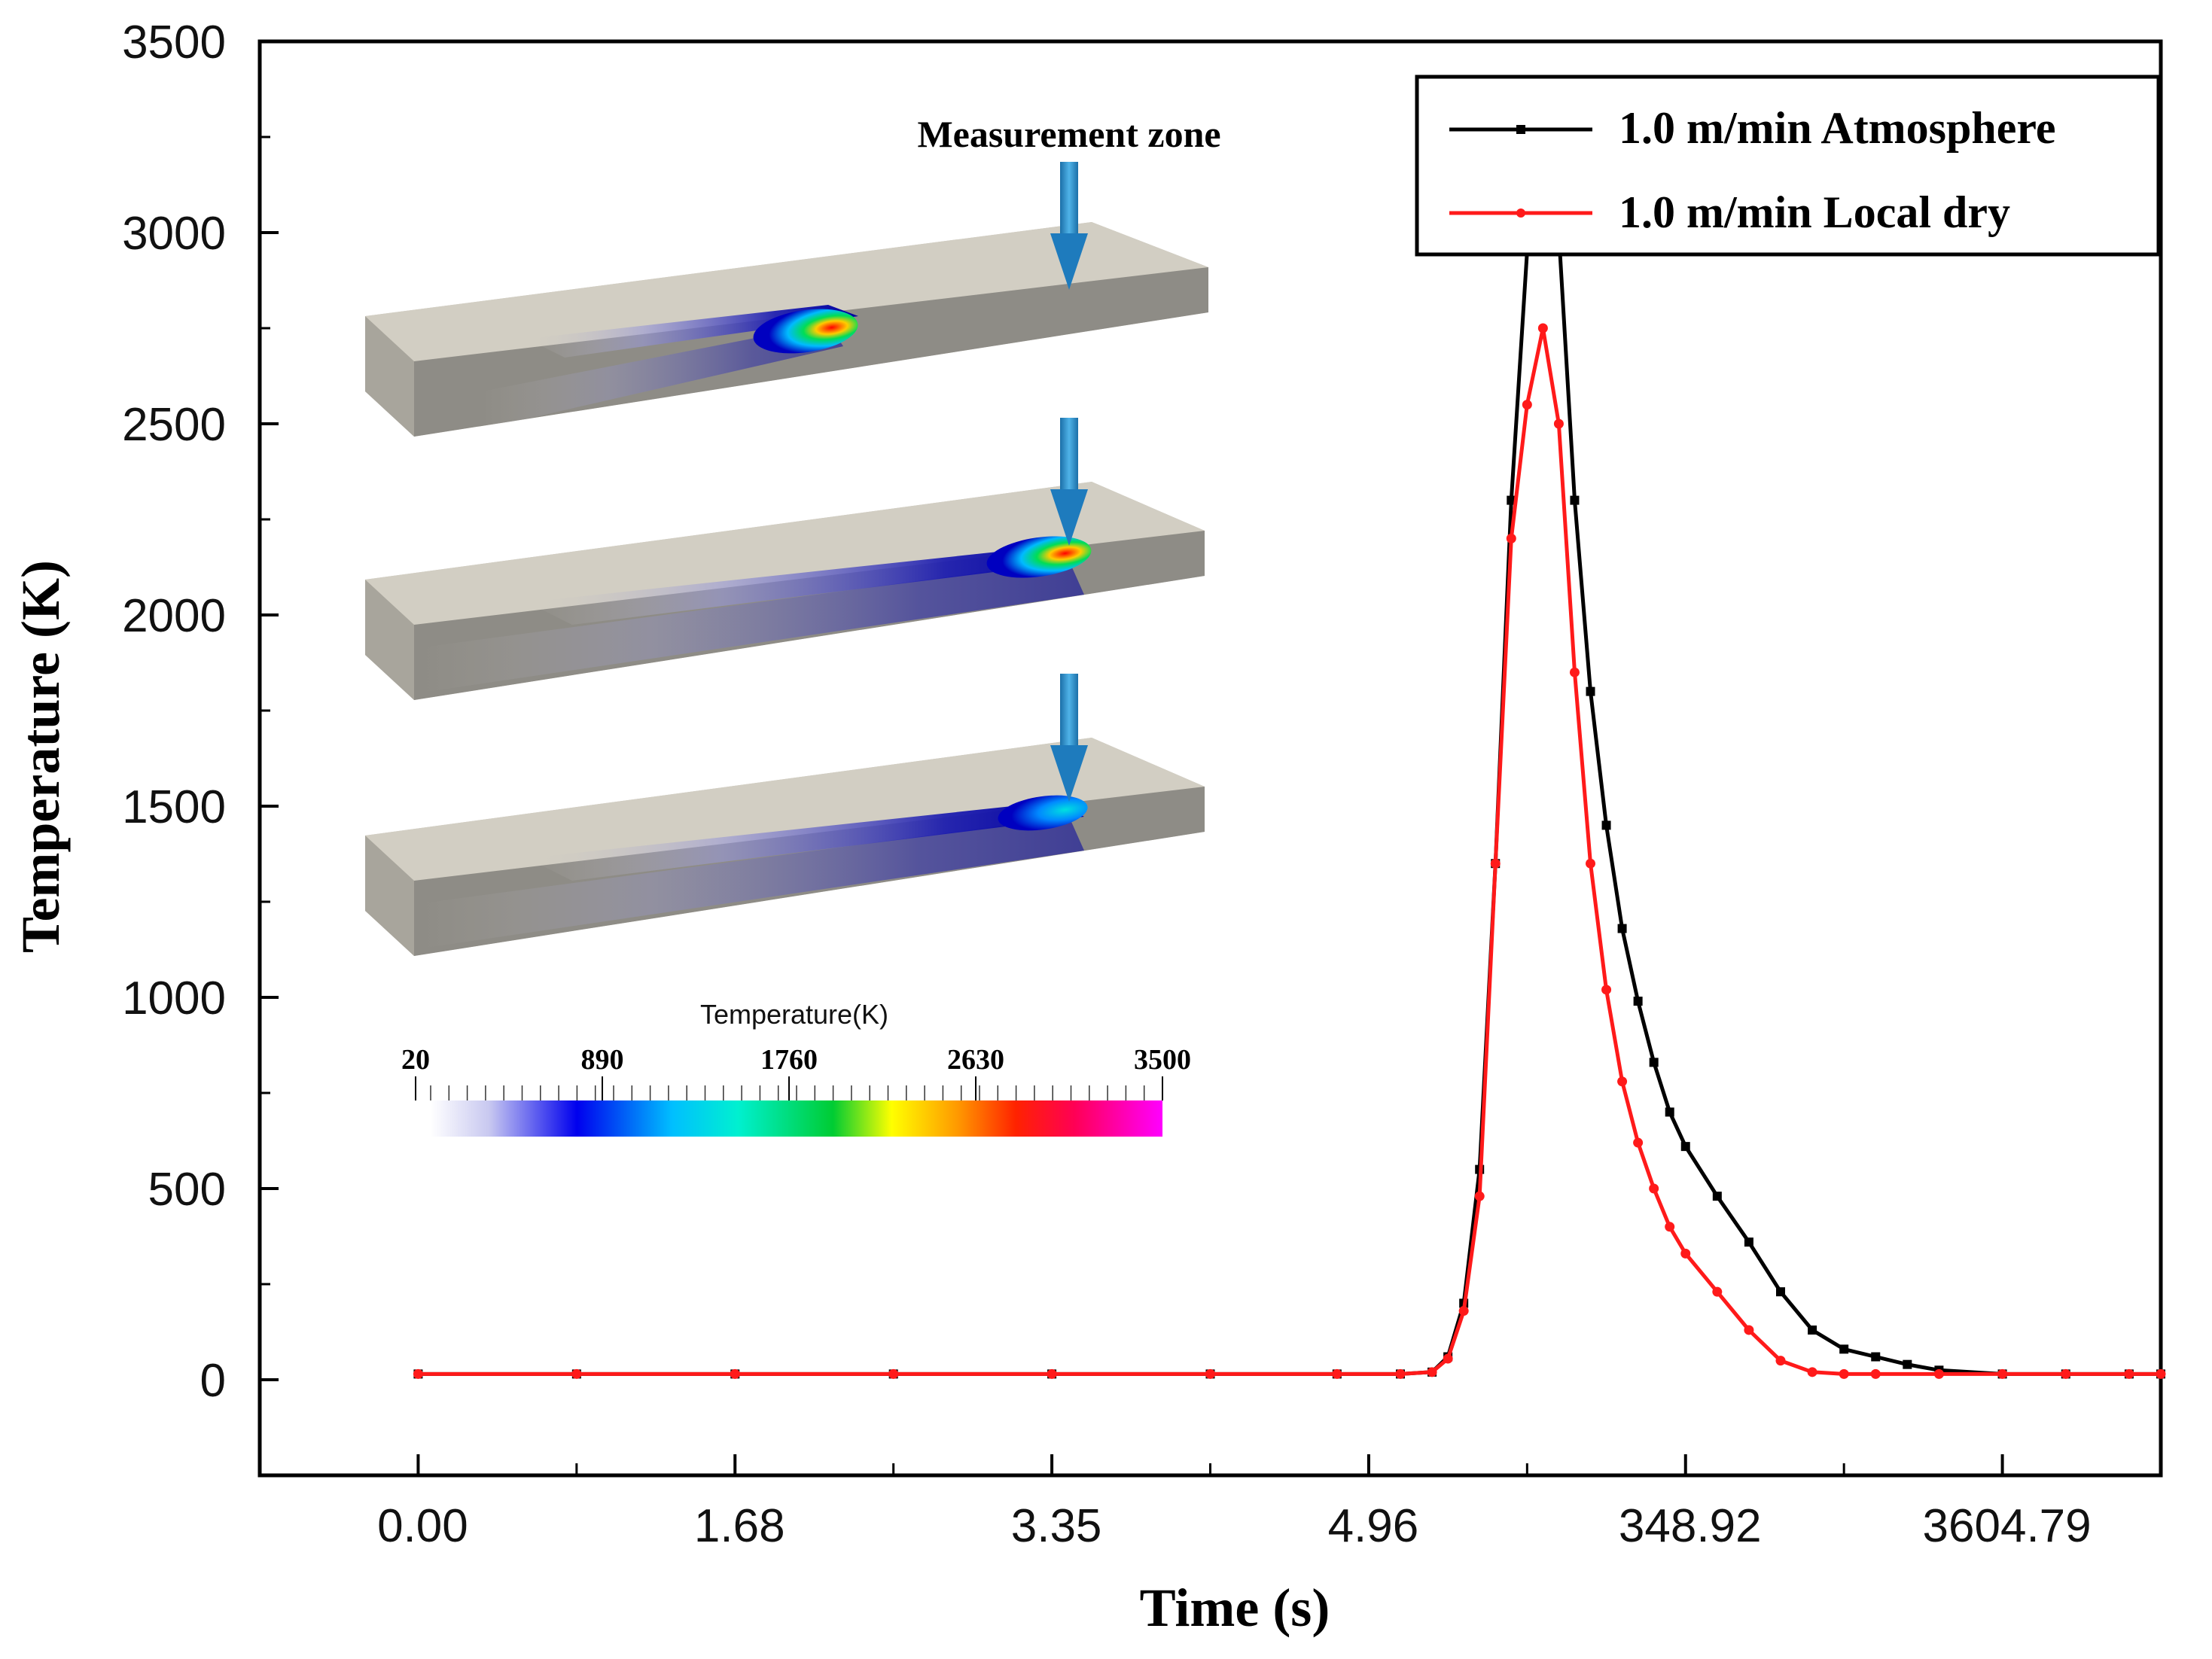 Image resolution: width=2212 pixels, height=1659 pixels. I want to click on colorbar-tick-label: 20, so click(415, 1060).